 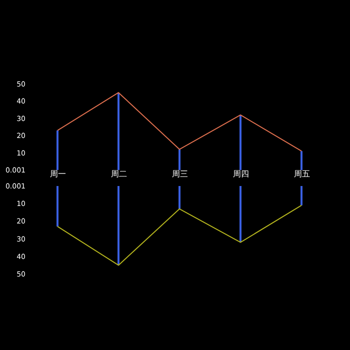 I want to click on x-tick-label: 周二, so click(x=119, y=174).